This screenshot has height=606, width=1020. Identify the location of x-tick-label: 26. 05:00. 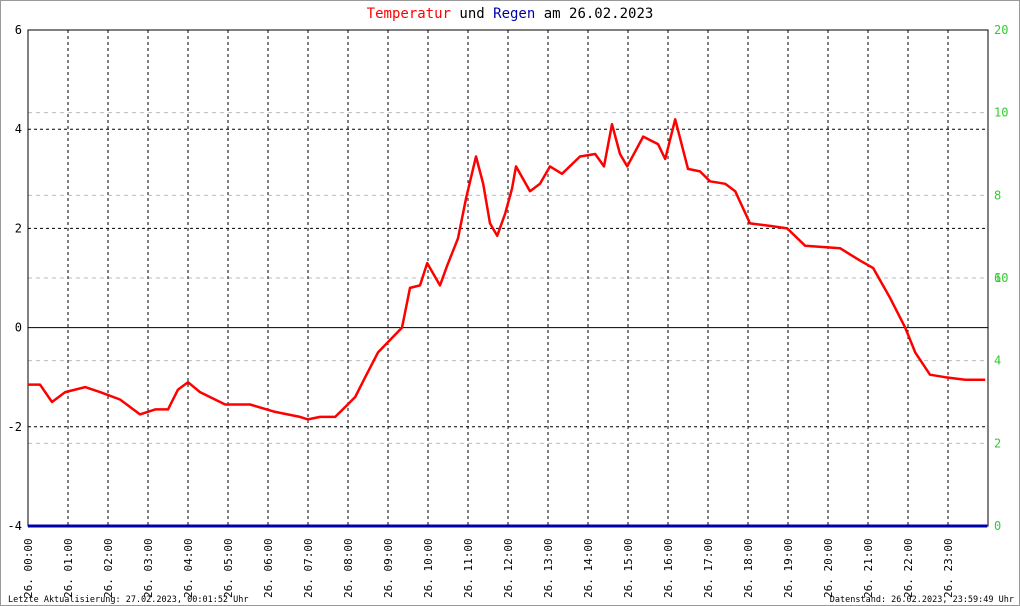
(228, 568).